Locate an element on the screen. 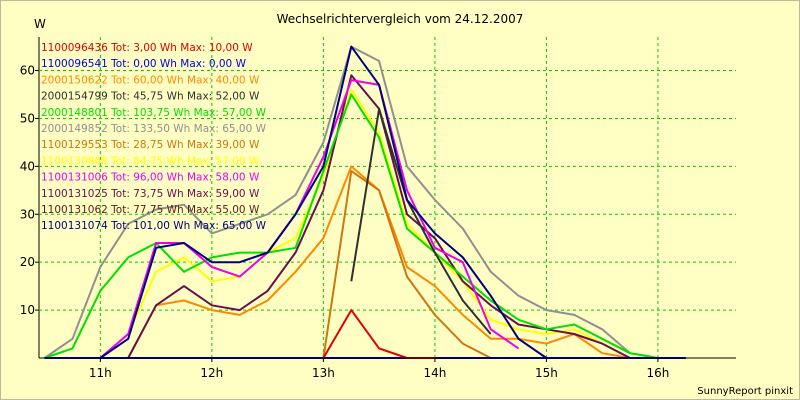 The height and width of the screenshot is (400, 800). y-tick-label: 10 is located at coordinates (27, 310).